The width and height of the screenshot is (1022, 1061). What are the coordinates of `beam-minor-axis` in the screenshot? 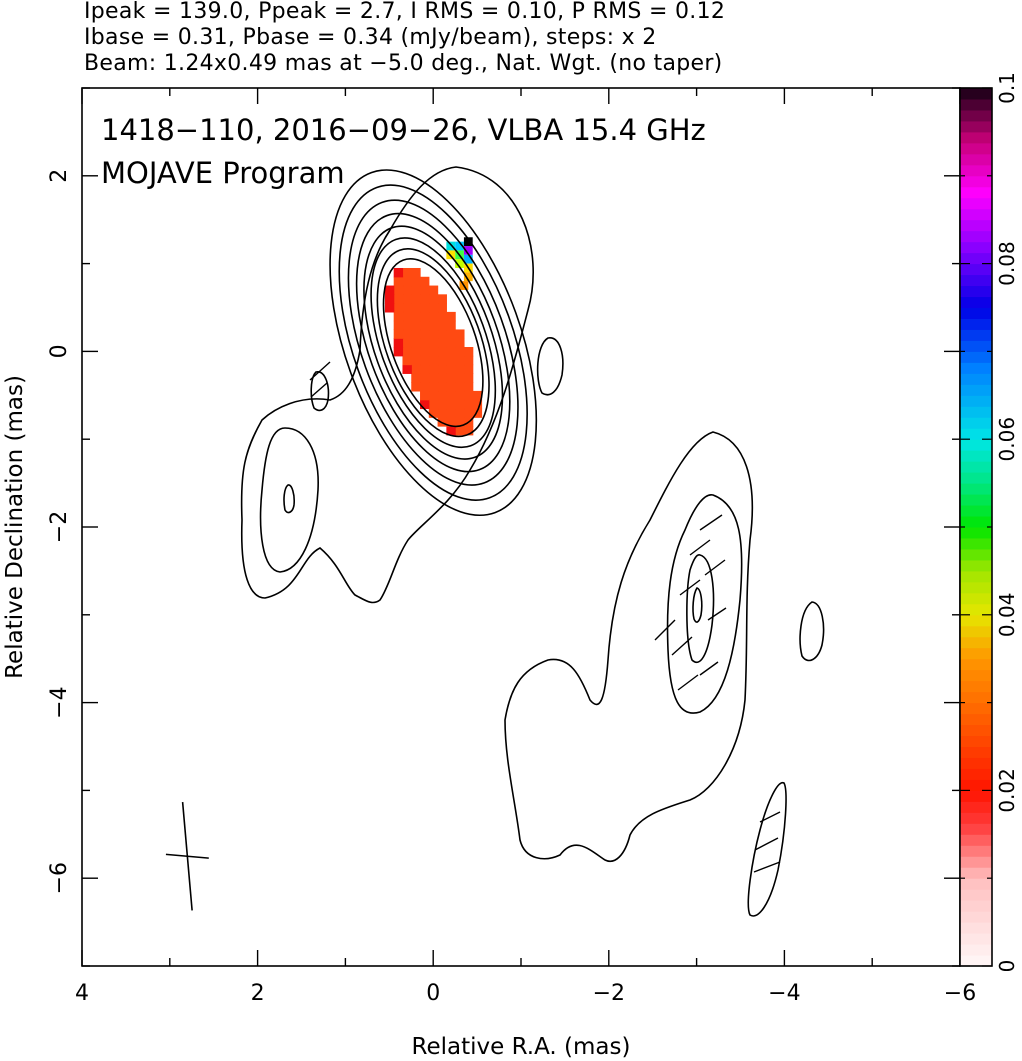 It's located at (187, 856).